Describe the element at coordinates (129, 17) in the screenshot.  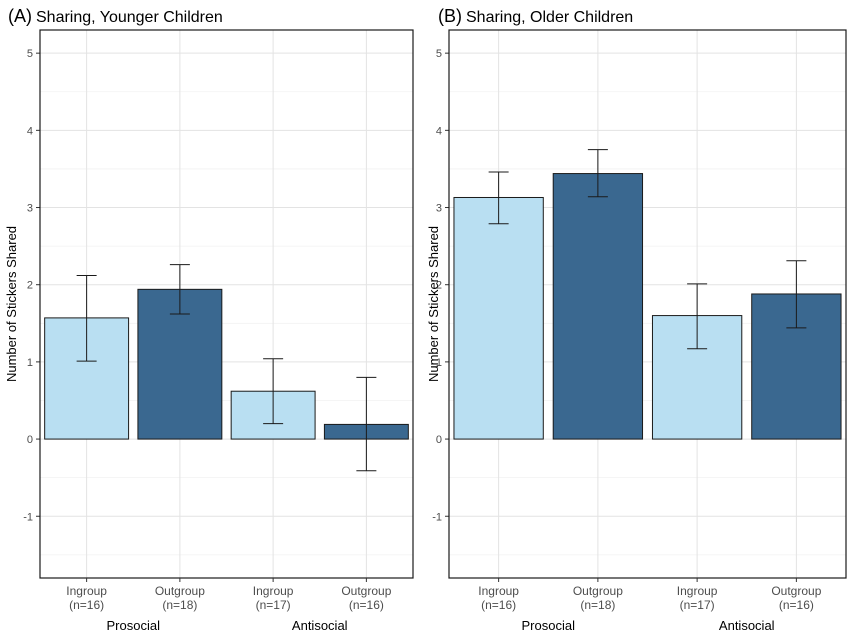
I see `panel-title-text: Sharing, Younger Children` at that location.